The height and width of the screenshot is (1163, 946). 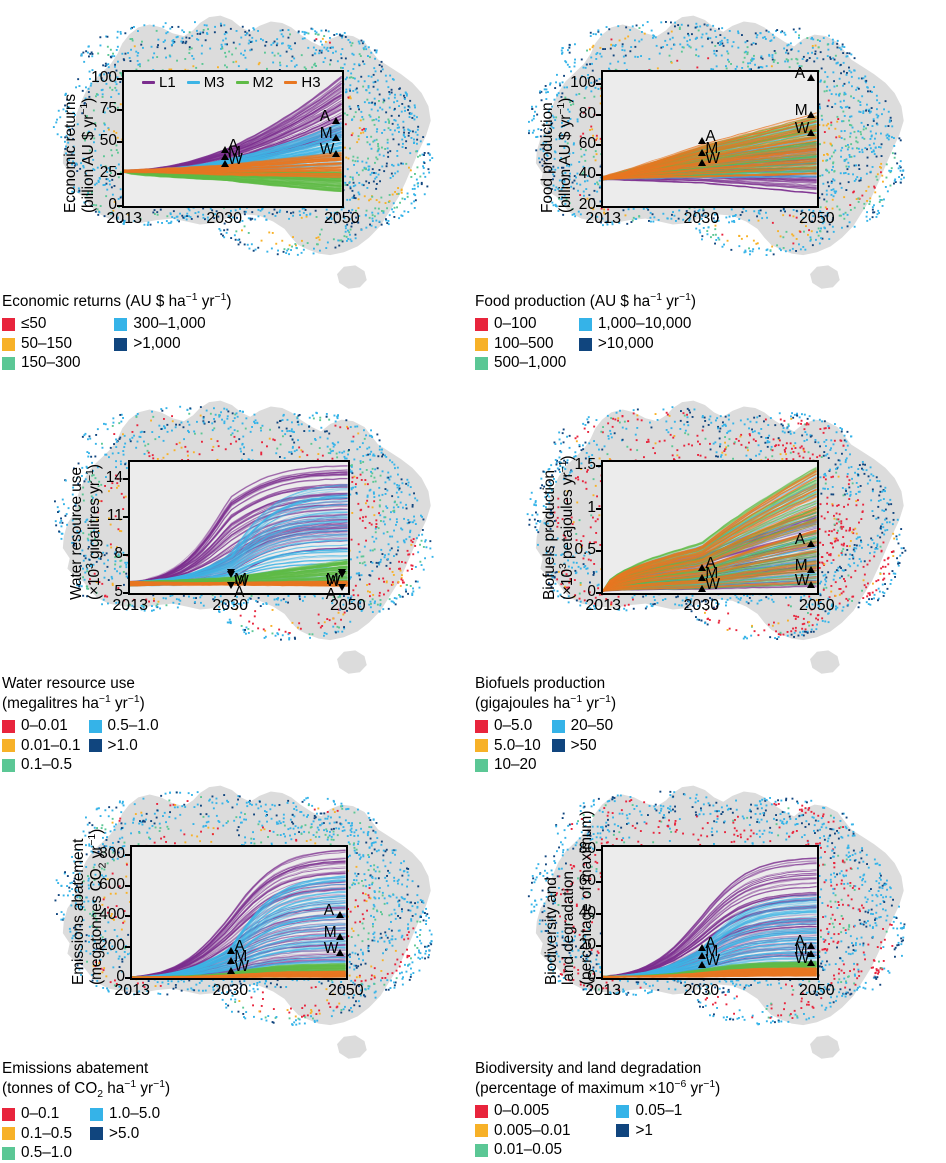 What do you see at coordinates (291, 82) in the screenshot?
I see `series-swatch-H3` at bounding box center [291, 82].